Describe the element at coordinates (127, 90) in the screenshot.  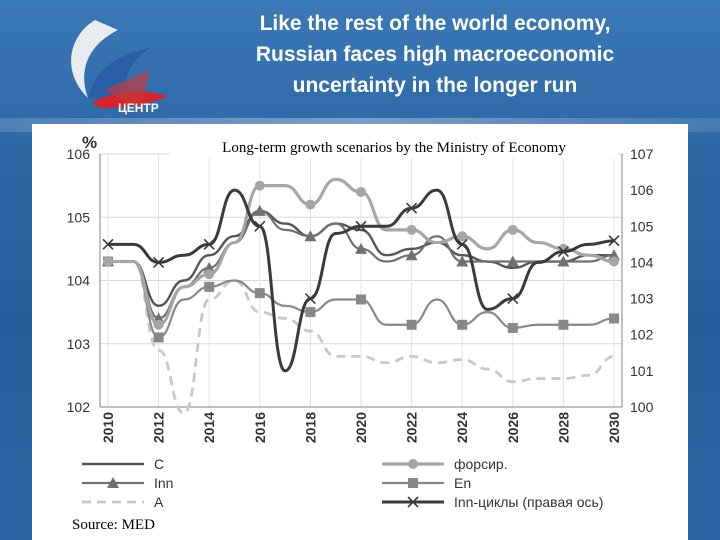
I see `logo-hull` at that location.